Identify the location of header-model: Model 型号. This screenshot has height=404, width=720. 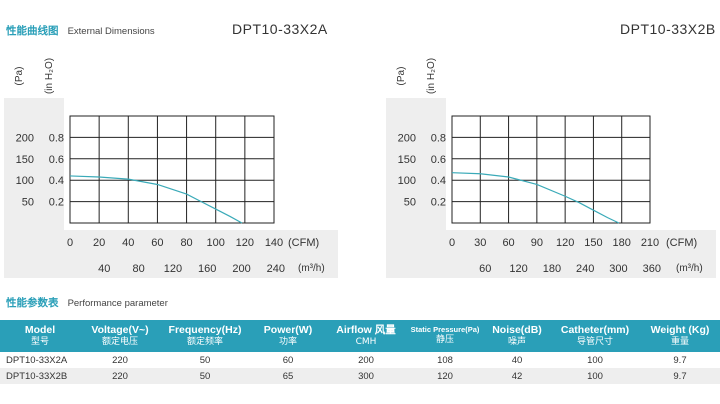
(40, 336).